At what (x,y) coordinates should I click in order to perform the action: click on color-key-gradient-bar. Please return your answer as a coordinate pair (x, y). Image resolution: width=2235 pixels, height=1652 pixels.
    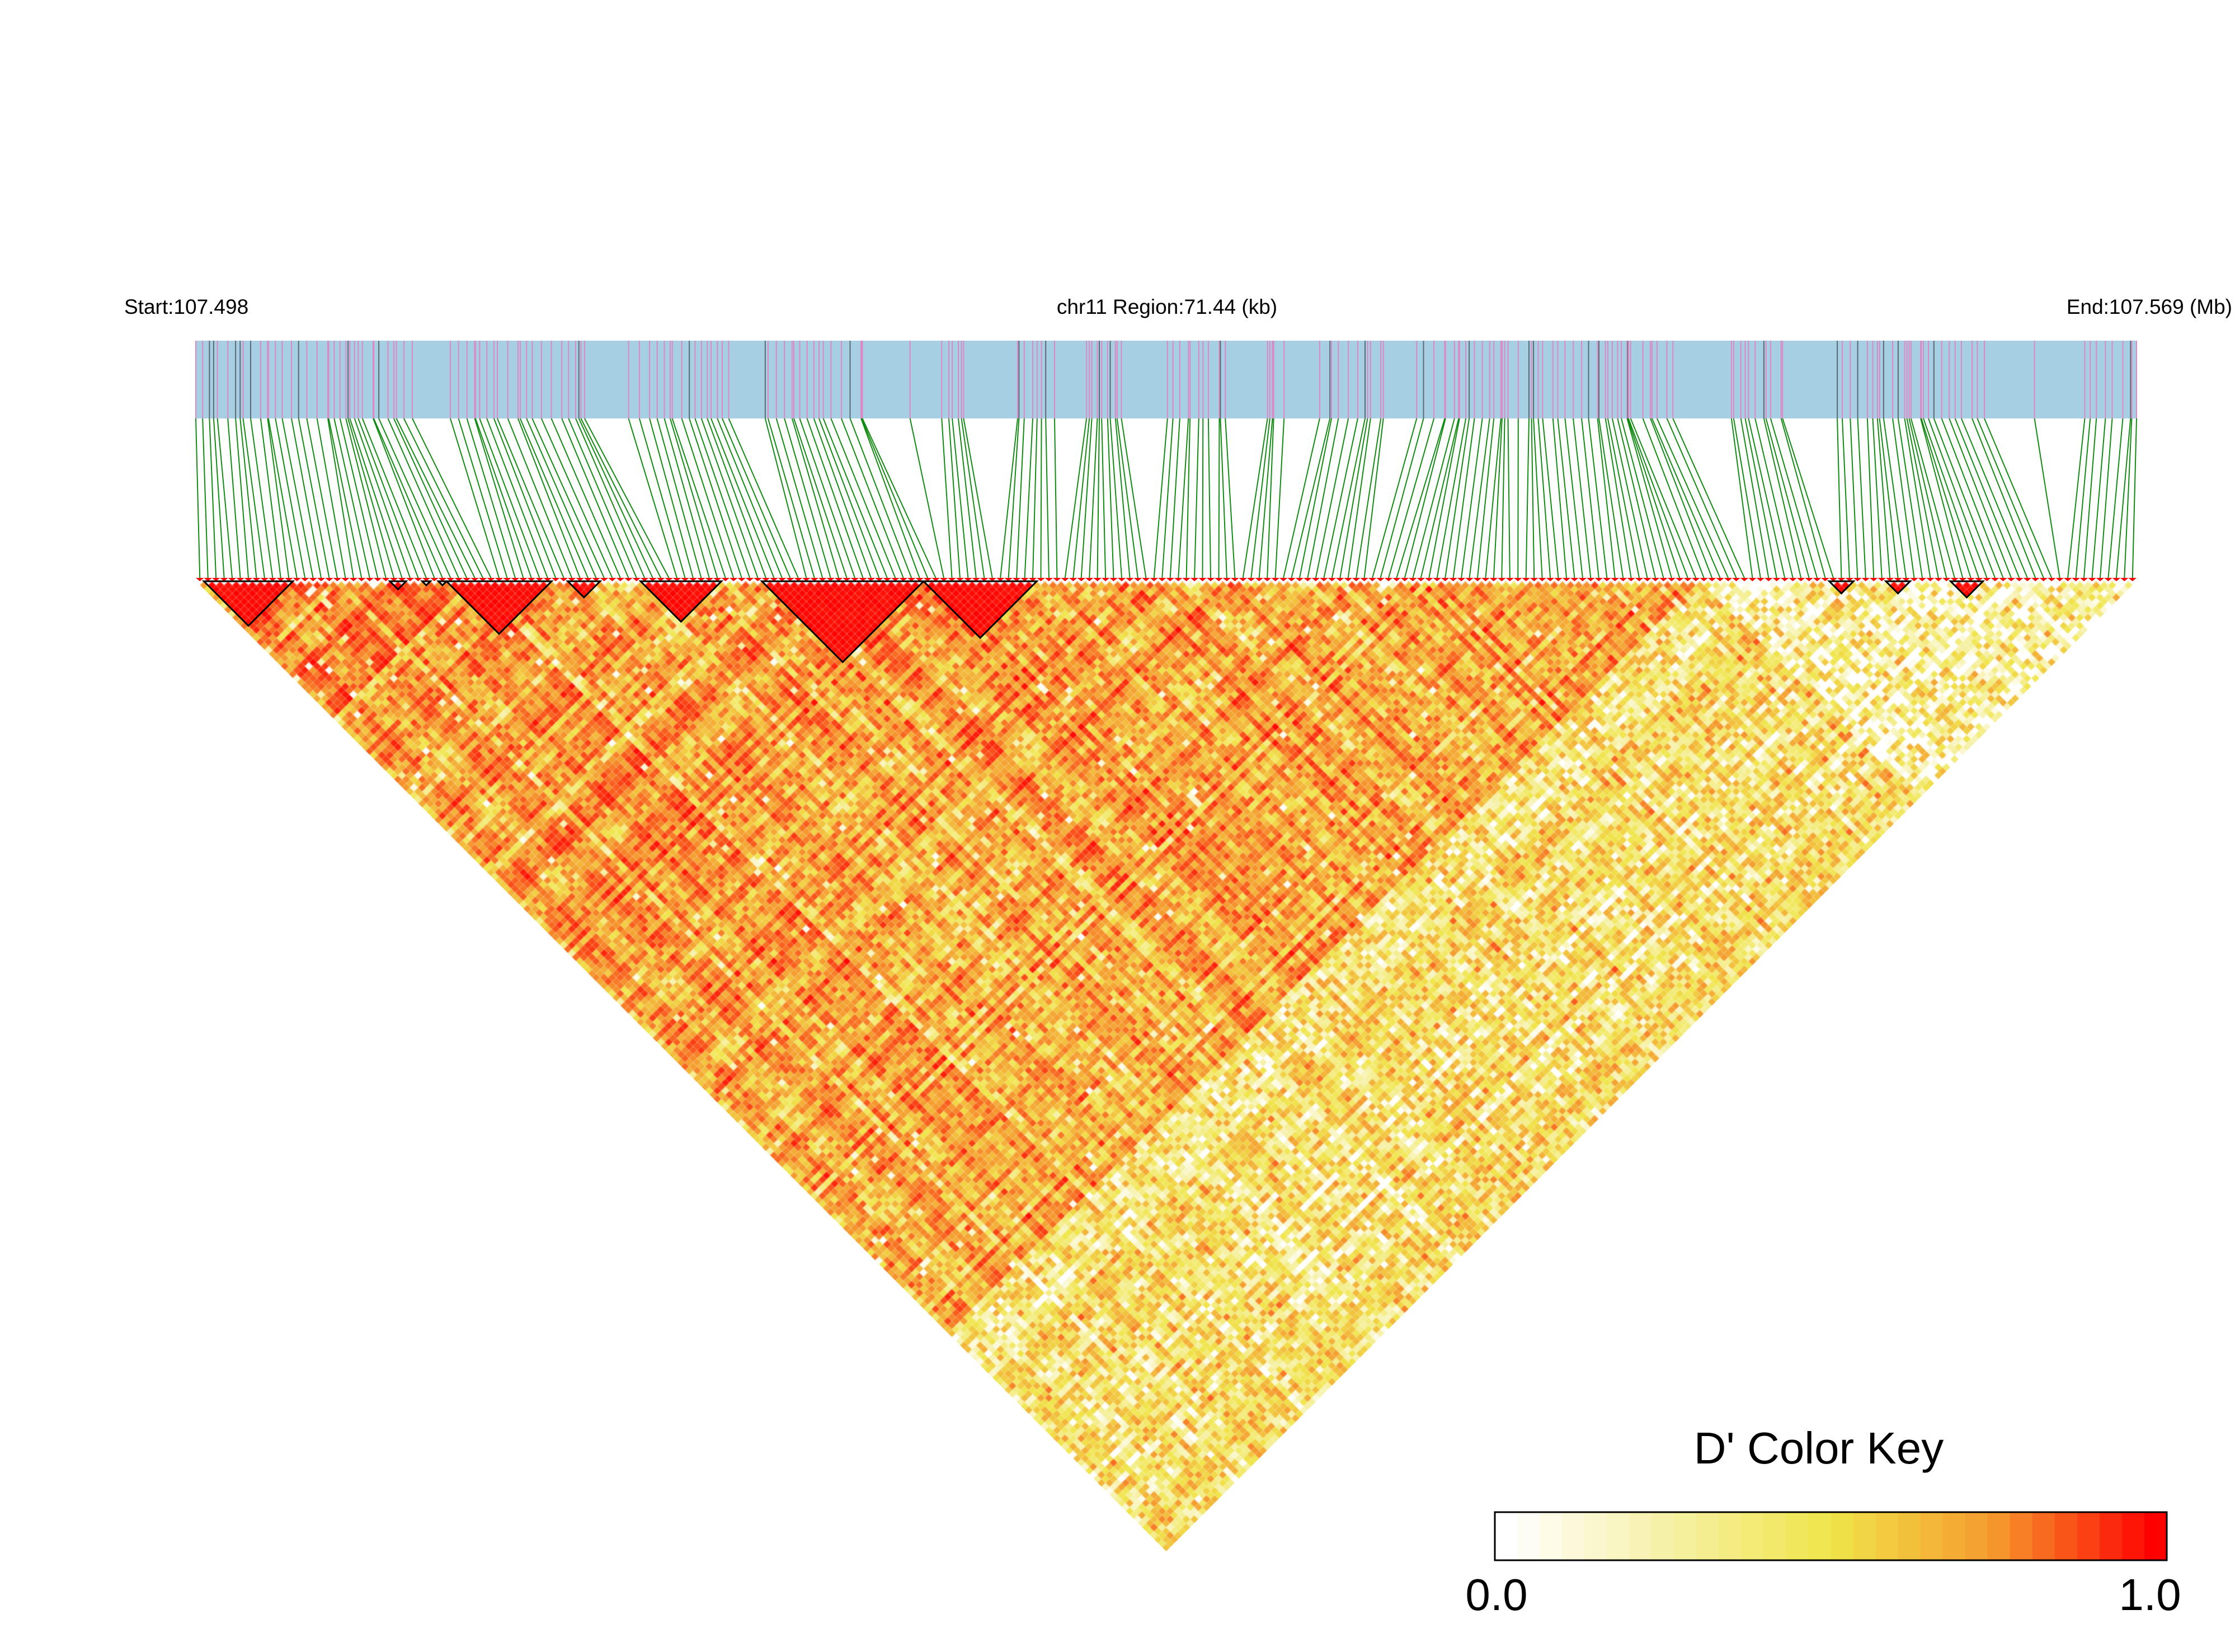
    Looking at the image, I should click on (1831, 1536).